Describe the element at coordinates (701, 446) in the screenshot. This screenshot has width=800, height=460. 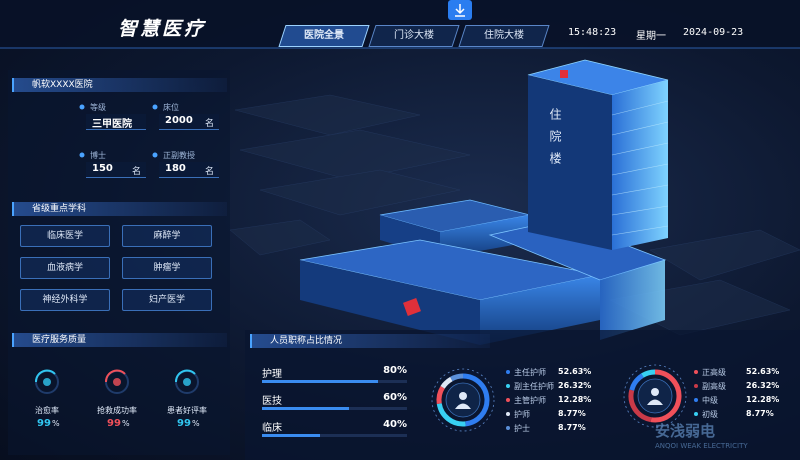
I see `watermark: ANQOI WEAK ELECTRICITY` at that location.